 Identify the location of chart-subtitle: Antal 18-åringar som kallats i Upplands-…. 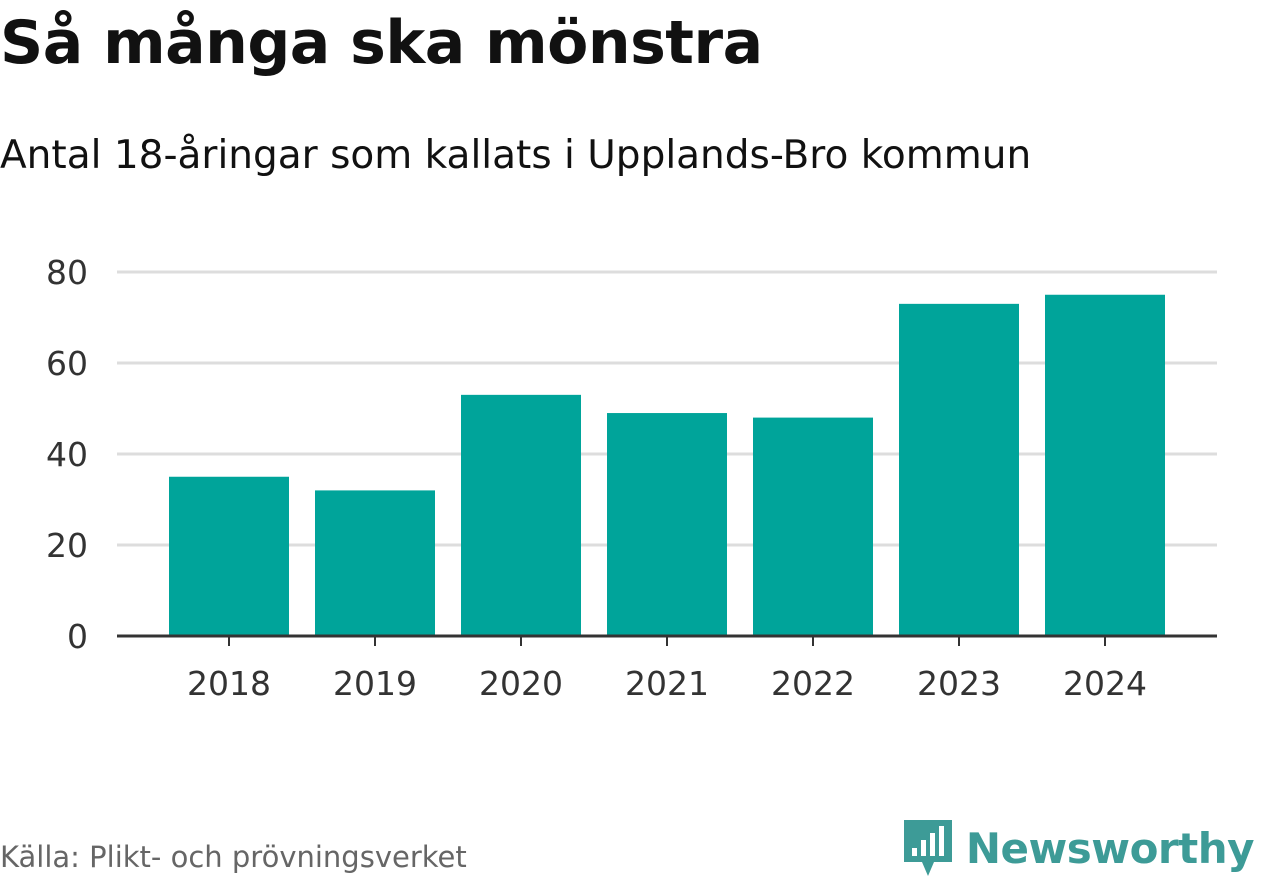
(516, 155).